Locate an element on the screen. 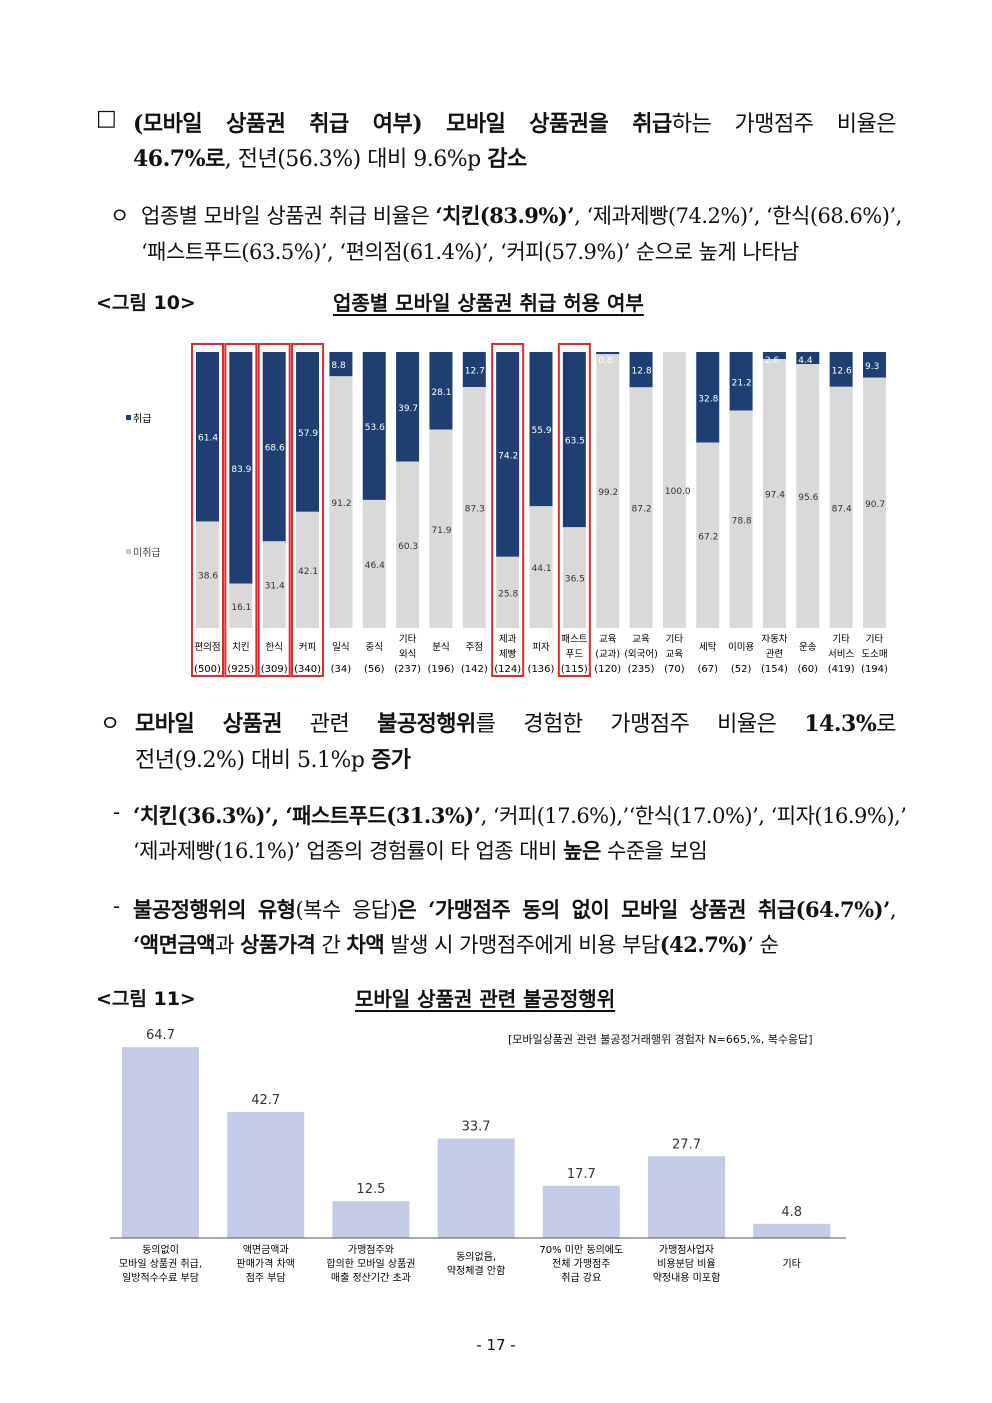  page-number: - 17 - is located at coordinates (496, 1345).